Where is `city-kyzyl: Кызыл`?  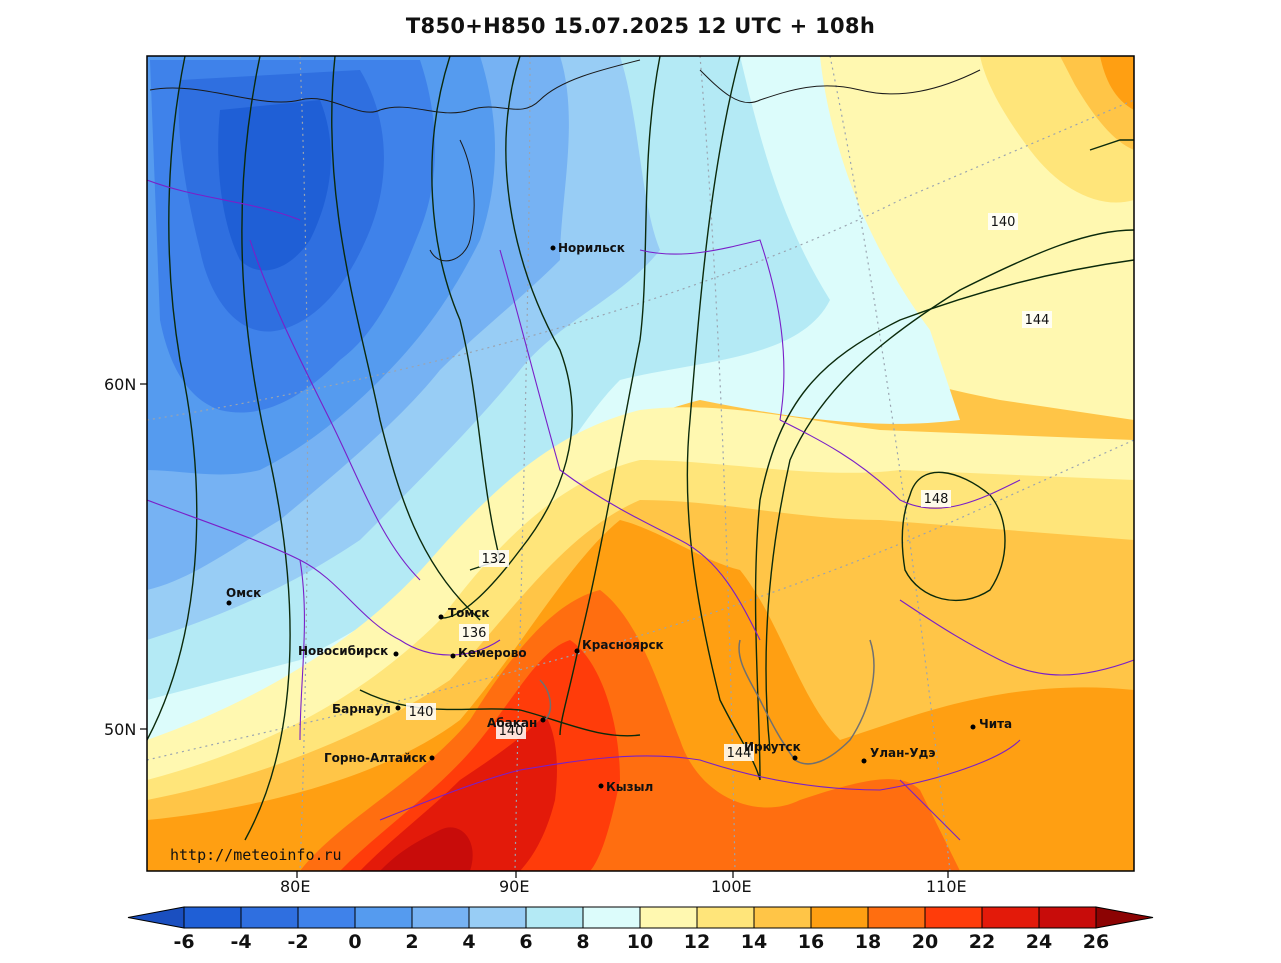 city-kyzyl: Кызыл is located at coordinates (629, 787).